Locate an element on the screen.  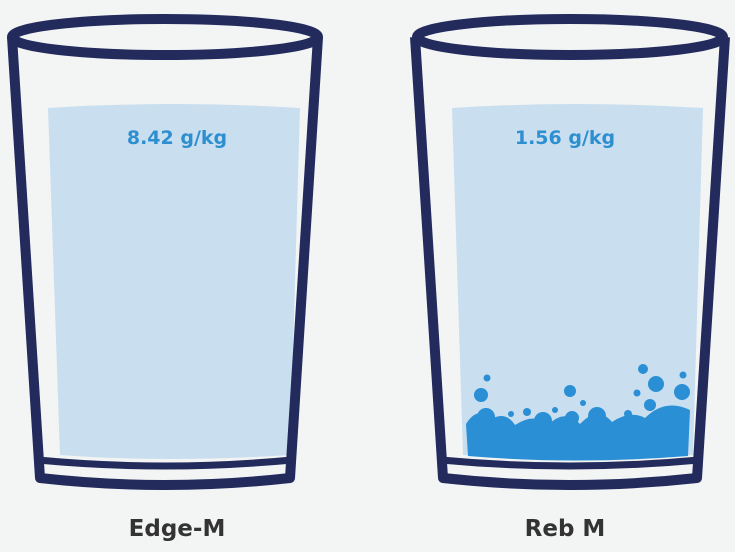
amount: 8.42 g/kg is located at coordinates (177, 138).